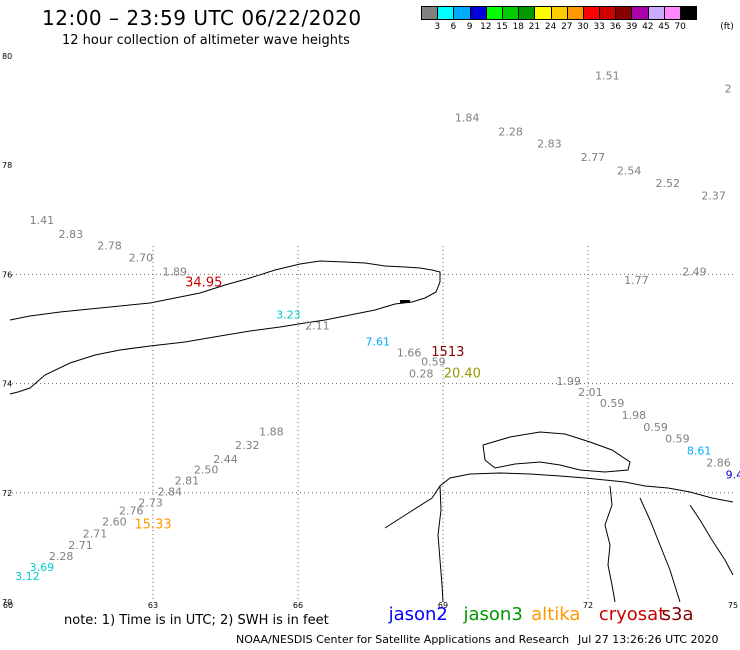  Describe the element at coordinates (27, 576) in the screenshot. I see `wave-height-observation: 3.12` at that location.